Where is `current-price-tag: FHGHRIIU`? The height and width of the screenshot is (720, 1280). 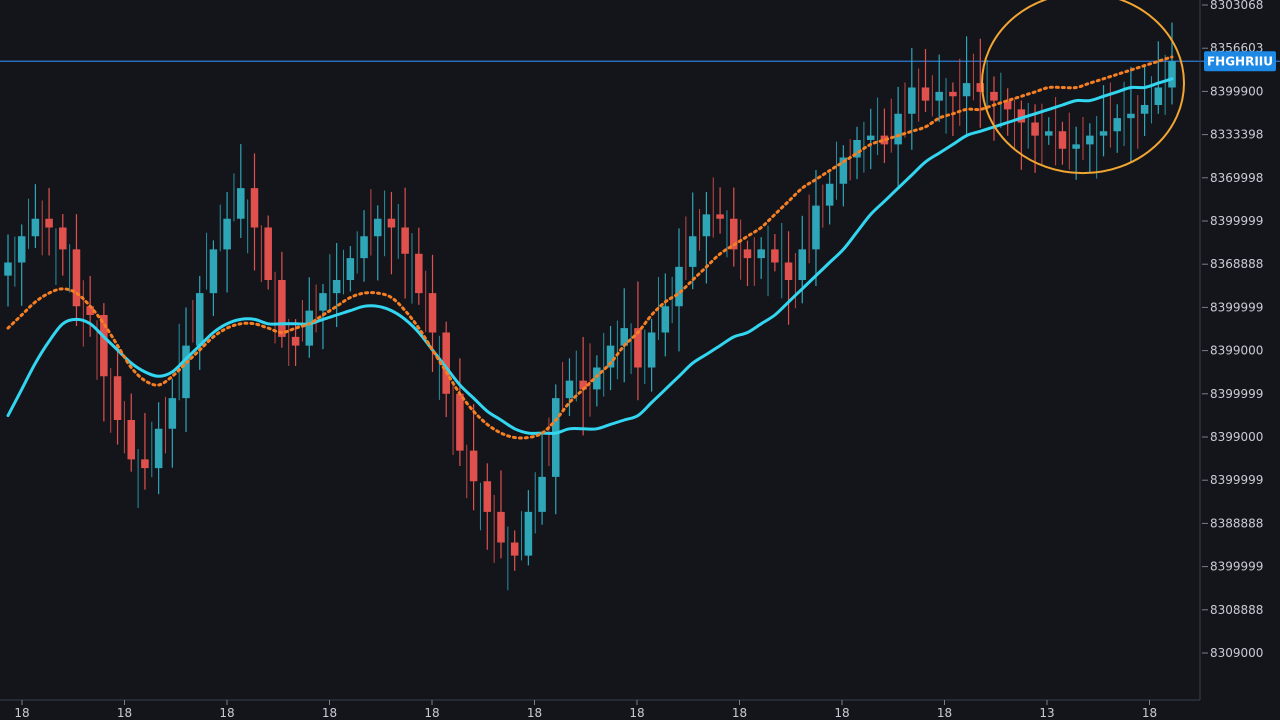
current-price-tag: FHGHRIIU is located at coordinates (1240, 61).